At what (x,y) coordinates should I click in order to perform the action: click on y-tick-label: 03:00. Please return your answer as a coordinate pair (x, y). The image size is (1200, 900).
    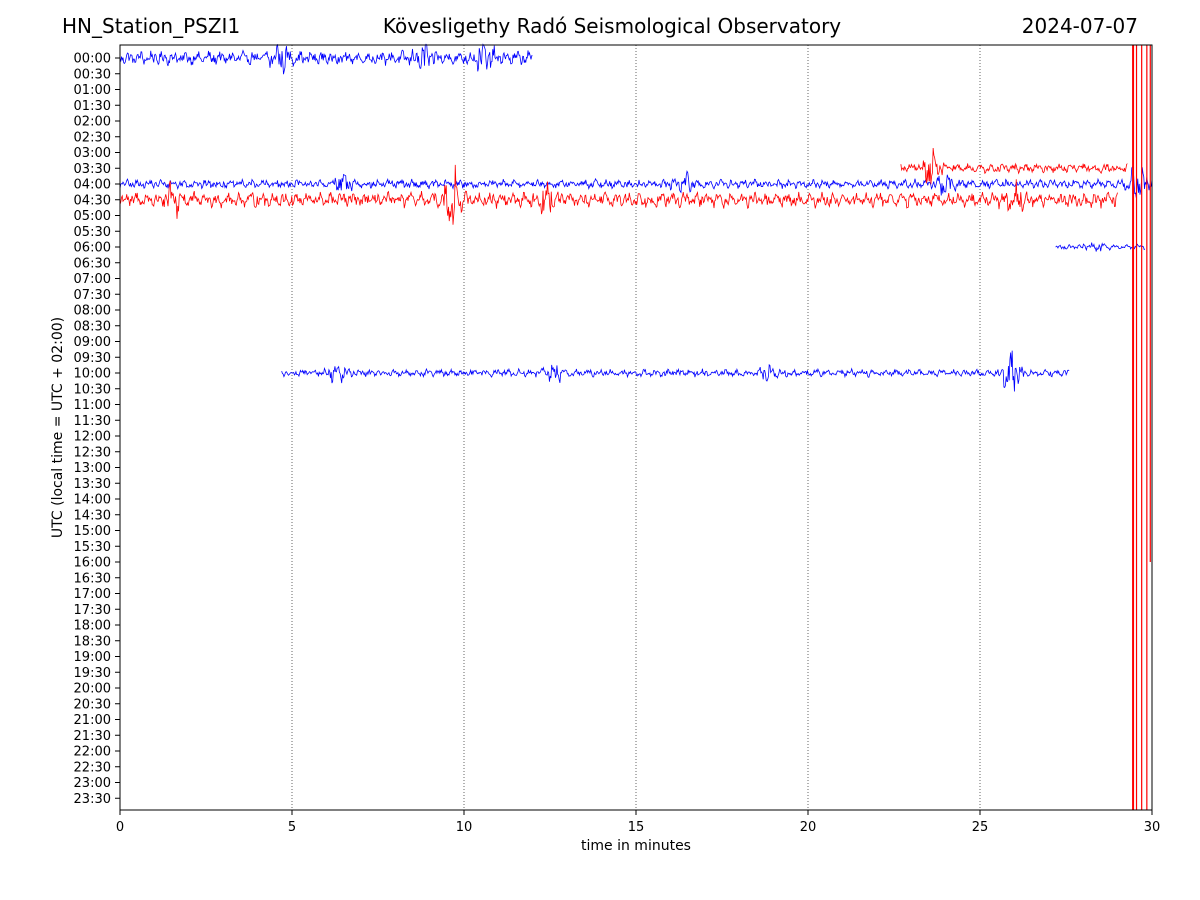
    Looking at the image, I should click on (92, 153).